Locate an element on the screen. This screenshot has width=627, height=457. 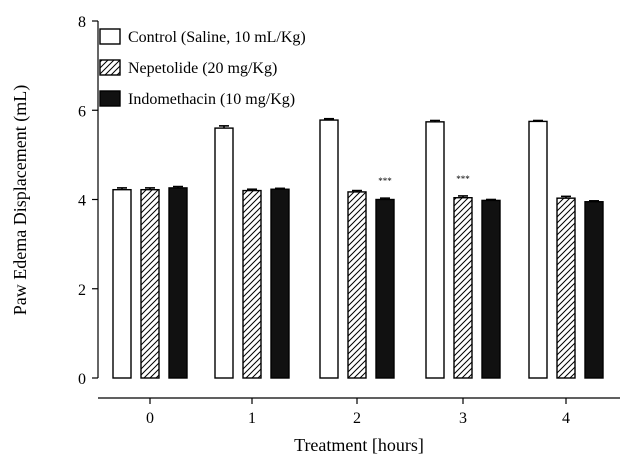
legend-label: Control (Saline, 10 mL/Kg) is located at coordinates (217, 37).